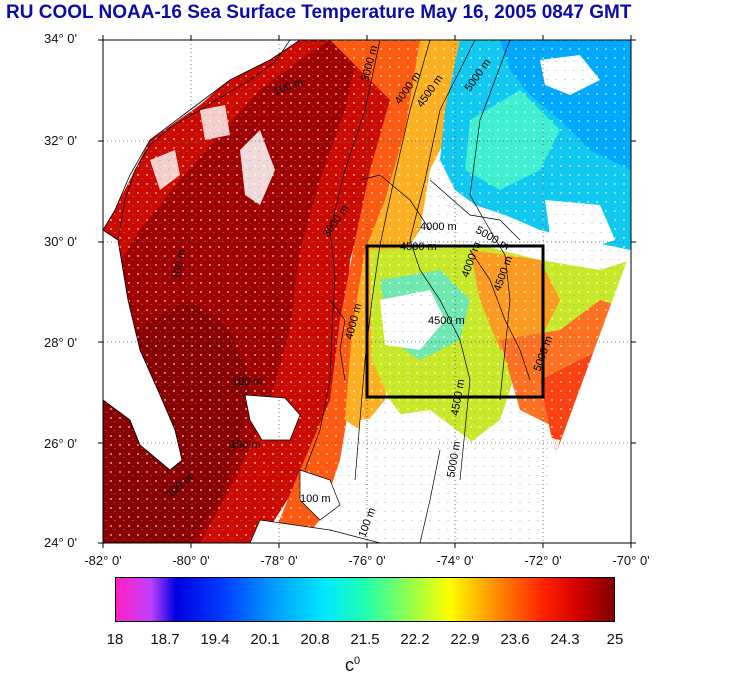  Describe the element at coordinates (191, 560) in the screenshot. I see `lon-label: -80° 0'` at that location.